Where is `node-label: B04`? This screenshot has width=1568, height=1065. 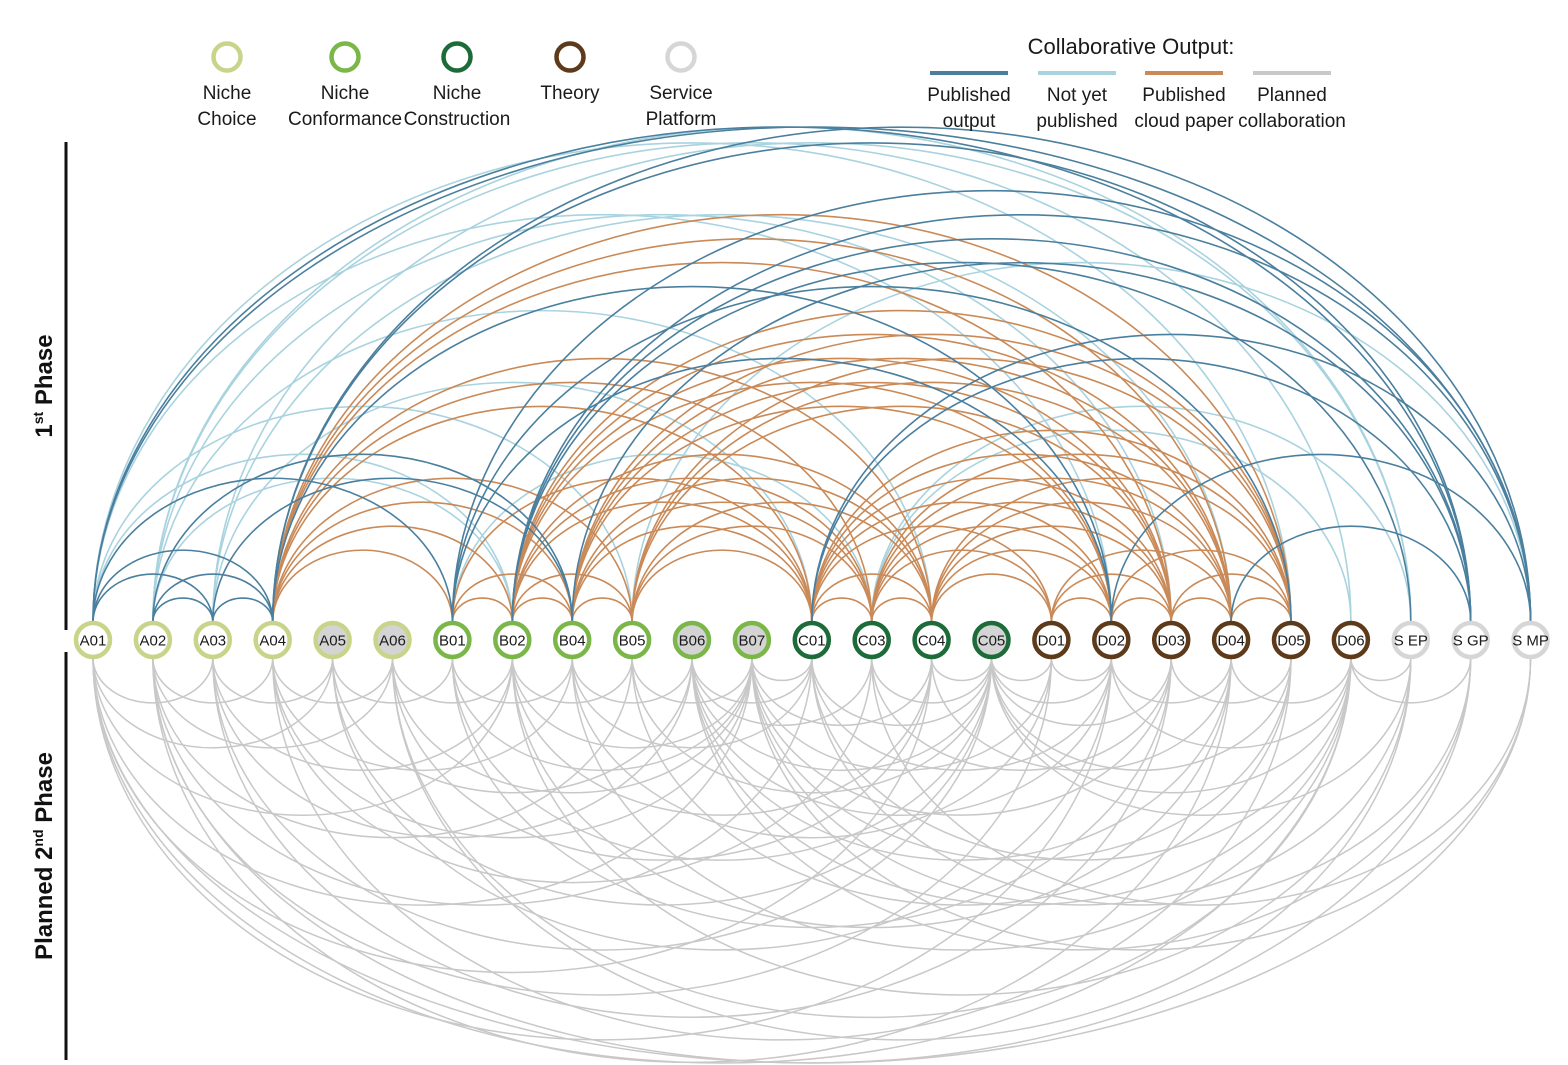 node-label: B04 is located at coordinates (572, 641).